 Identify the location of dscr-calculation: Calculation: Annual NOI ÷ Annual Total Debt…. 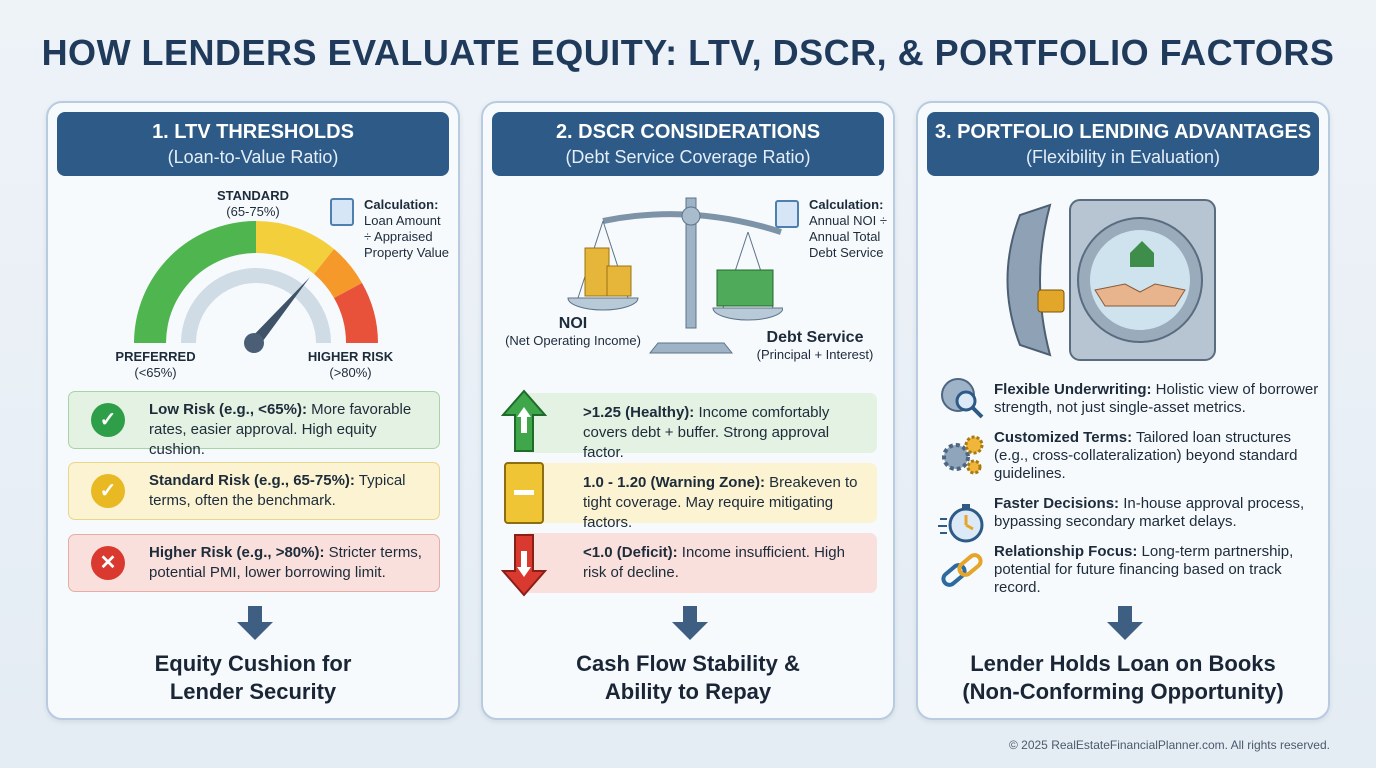
(848, 228).